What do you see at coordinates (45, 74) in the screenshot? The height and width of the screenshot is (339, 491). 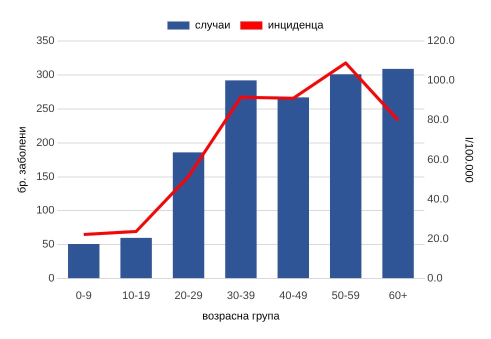 I see `y-tick-label: 300` at bounding box center [45, 74].